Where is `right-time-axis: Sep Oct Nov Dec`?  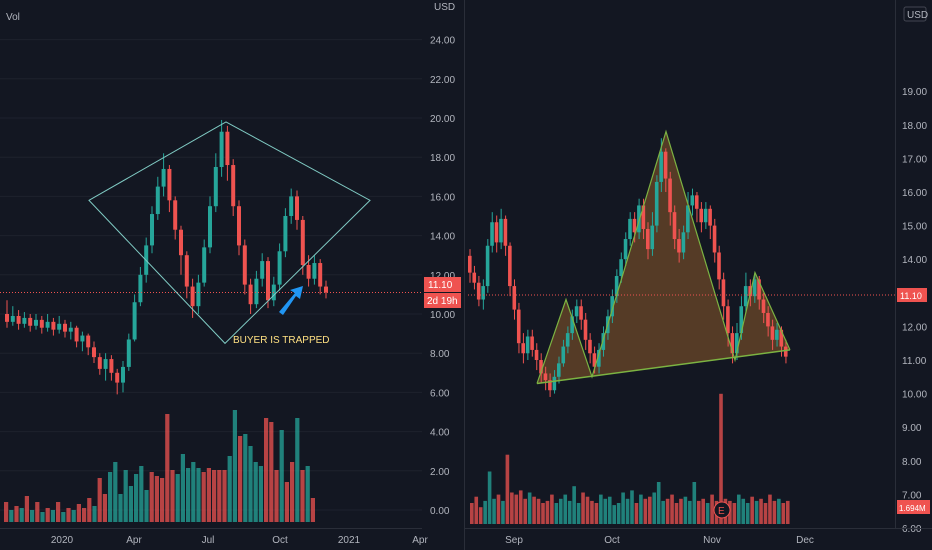 right-time-axis: Sep Oct Nov Dec is located at coordinates (698, 537).